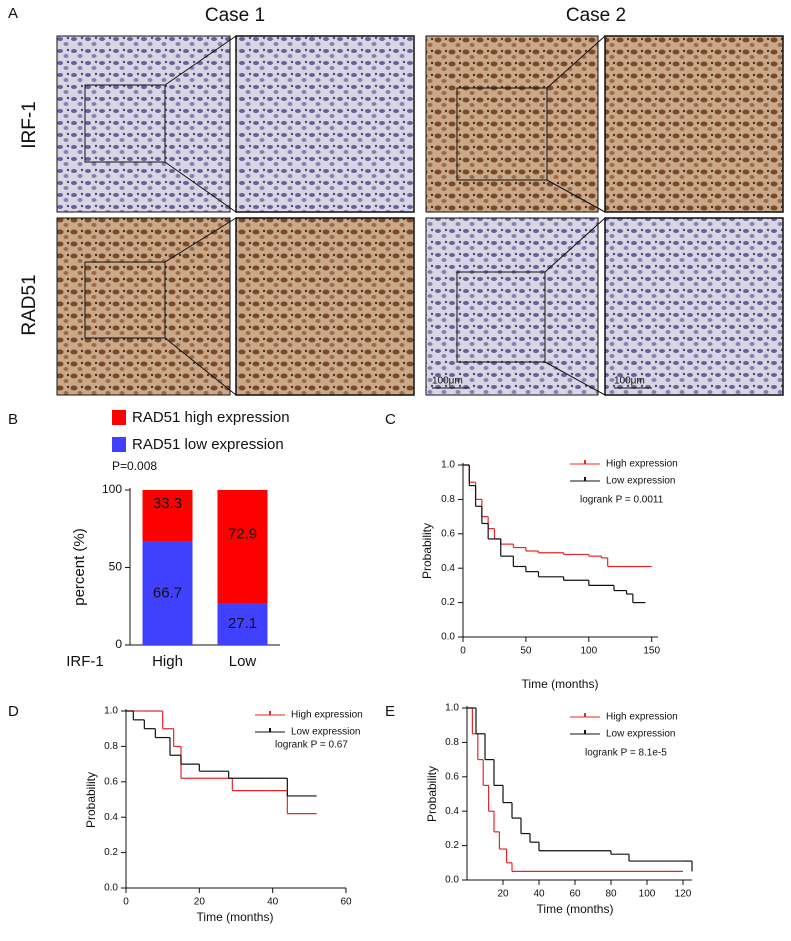 The image size is (791, 941). What do you see at coordinates (116, 567) in the screenshot?
I see `y-tick-label: 50` at bounding box center [116, 567].